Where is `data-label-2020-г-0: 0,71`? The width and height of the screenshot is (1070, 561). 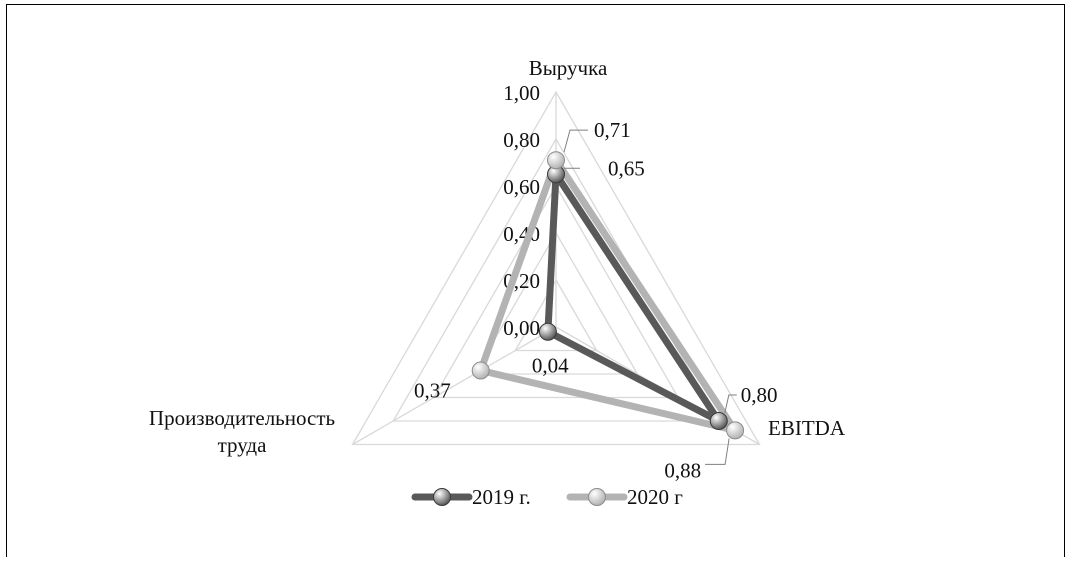
data-label-2020-г-0: 0,71 is located at coordinates (612, 130).